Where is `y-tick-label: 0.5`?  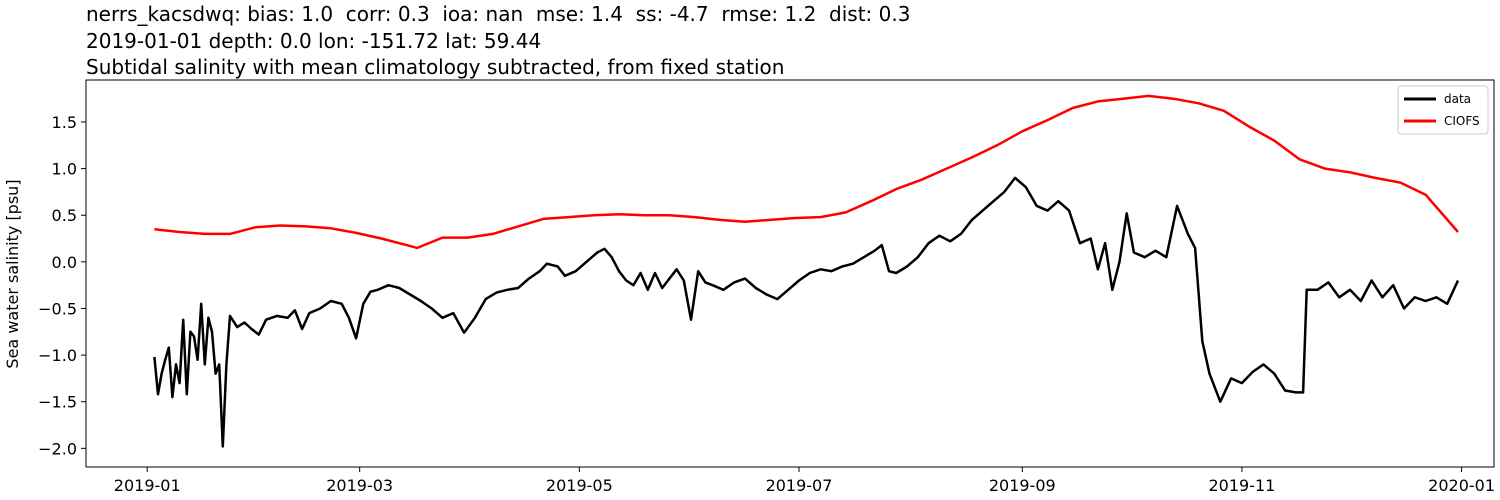 y-tick-label: 0.5 is located at coordinates (64, 215).